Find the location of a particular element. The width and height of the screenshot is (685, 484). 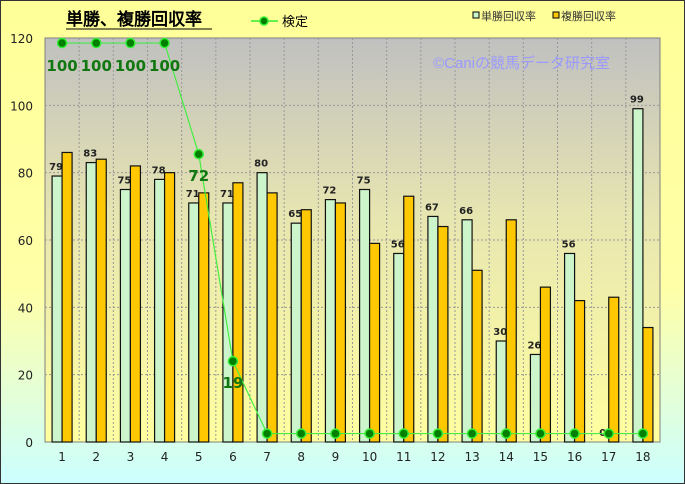

bar-label: 56 is located at coordinates (569, 244).